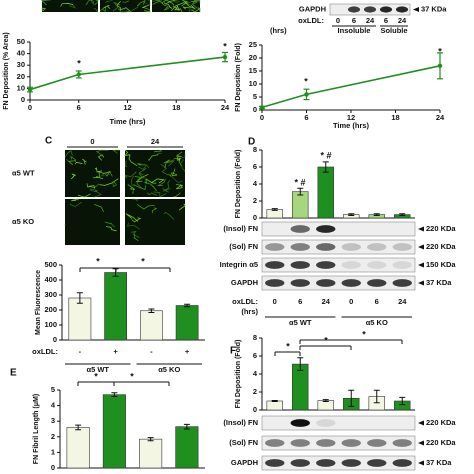 This screenshot has height=474, width=474. Describe the element at coordinates (255, 337) in the screenshot. I see `y-tick-label: 8` at that location.